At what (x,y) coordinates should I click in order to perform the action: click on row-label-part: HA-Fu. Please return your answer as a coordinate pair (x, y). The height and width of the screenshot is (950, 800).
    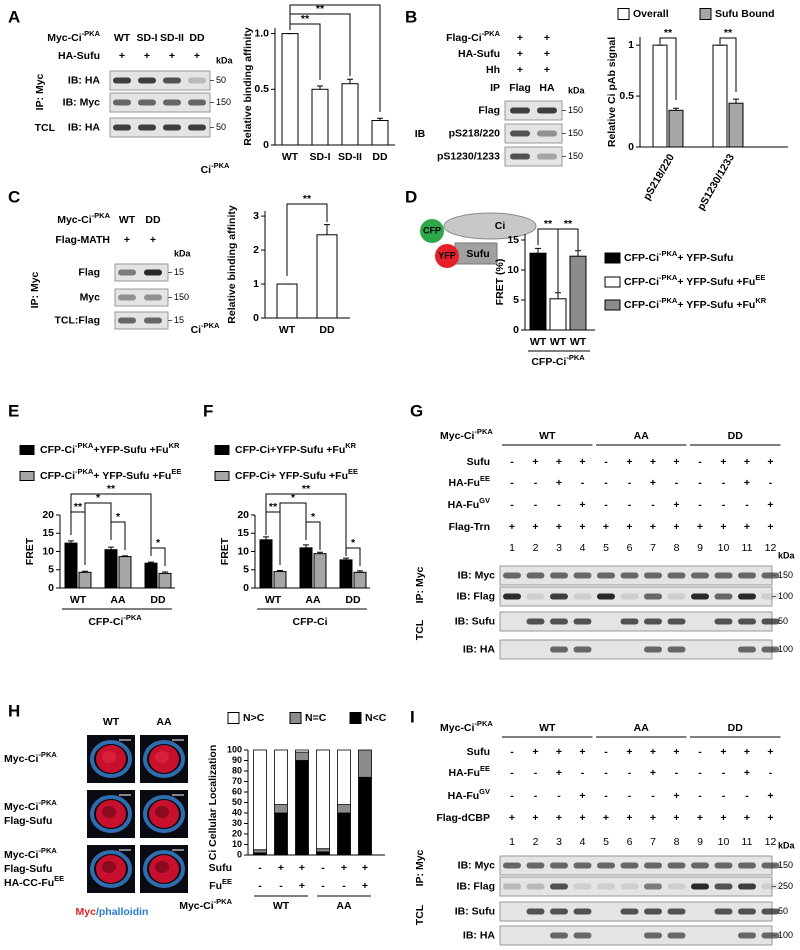
    Looking at the image, I should click on (464, 796).